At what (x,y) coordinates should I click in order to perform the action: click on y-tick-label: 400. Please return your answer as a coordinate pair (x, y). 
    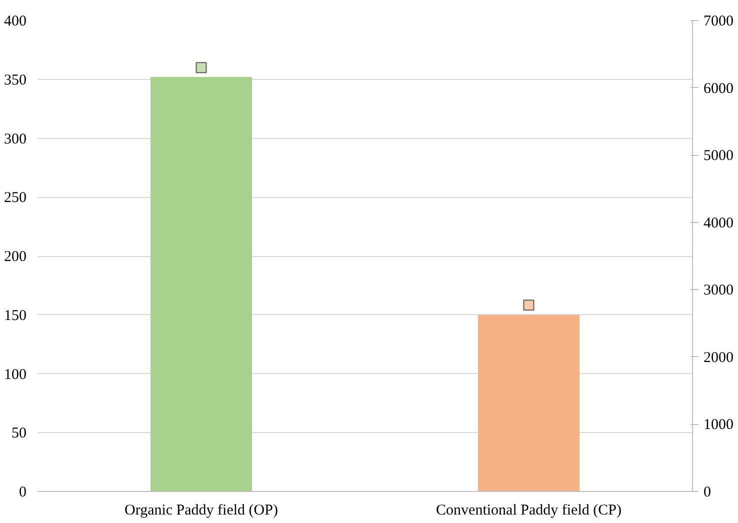
    Looking at the image, I should click on (15, 22).